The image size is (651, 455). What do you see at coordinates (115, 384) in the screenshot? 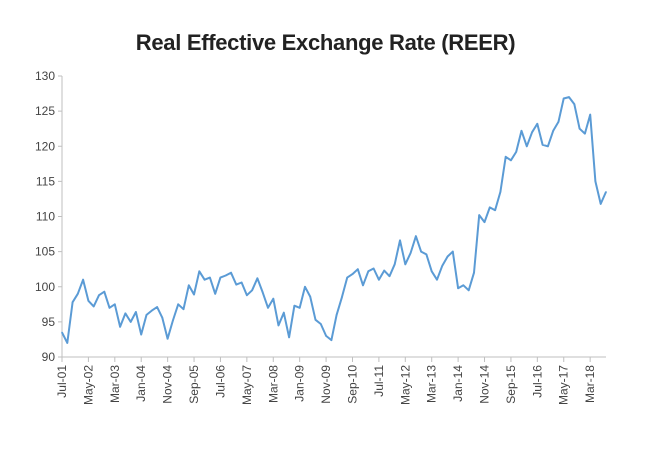
I see `x-tick-label: Mar-03` at bounding box center [115, 384].